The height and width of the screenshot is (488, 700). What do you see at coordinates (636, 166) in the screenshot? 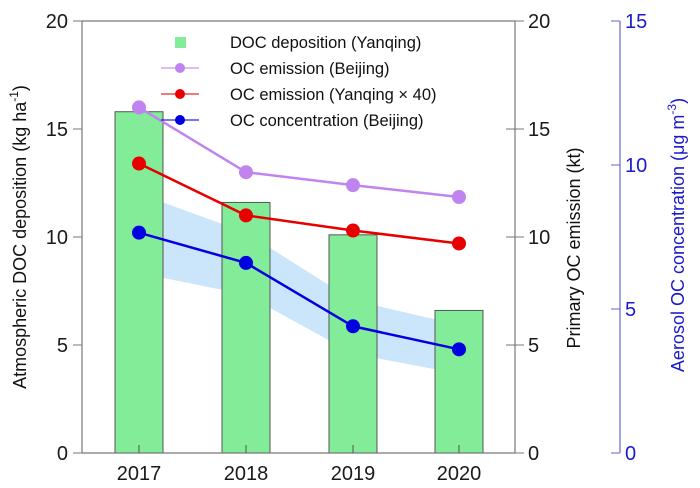
I see `right2-tick-label: 10` at bounding box center [636, 166].